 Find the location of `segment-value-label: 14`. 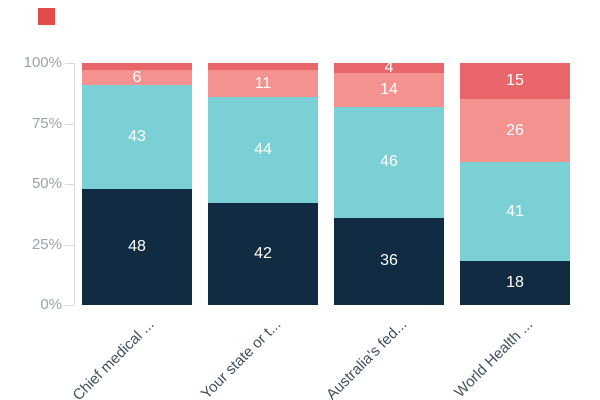

segment-value-label: 14 is located at coordinates (389, 89).